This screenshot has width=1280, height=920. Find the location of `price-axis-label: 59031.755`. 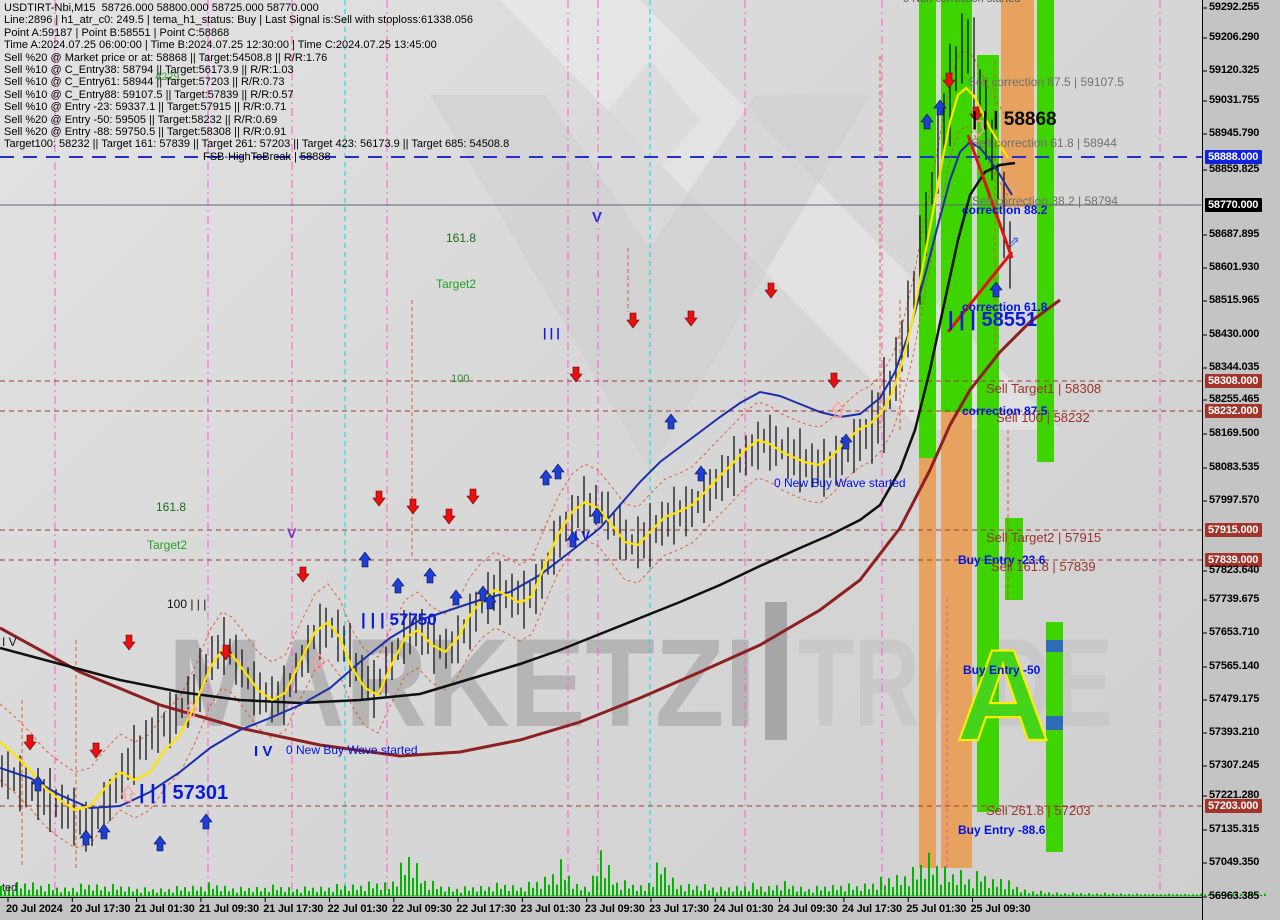

price-axis-label: 59031.755 is located at coordinates (1234, 100).